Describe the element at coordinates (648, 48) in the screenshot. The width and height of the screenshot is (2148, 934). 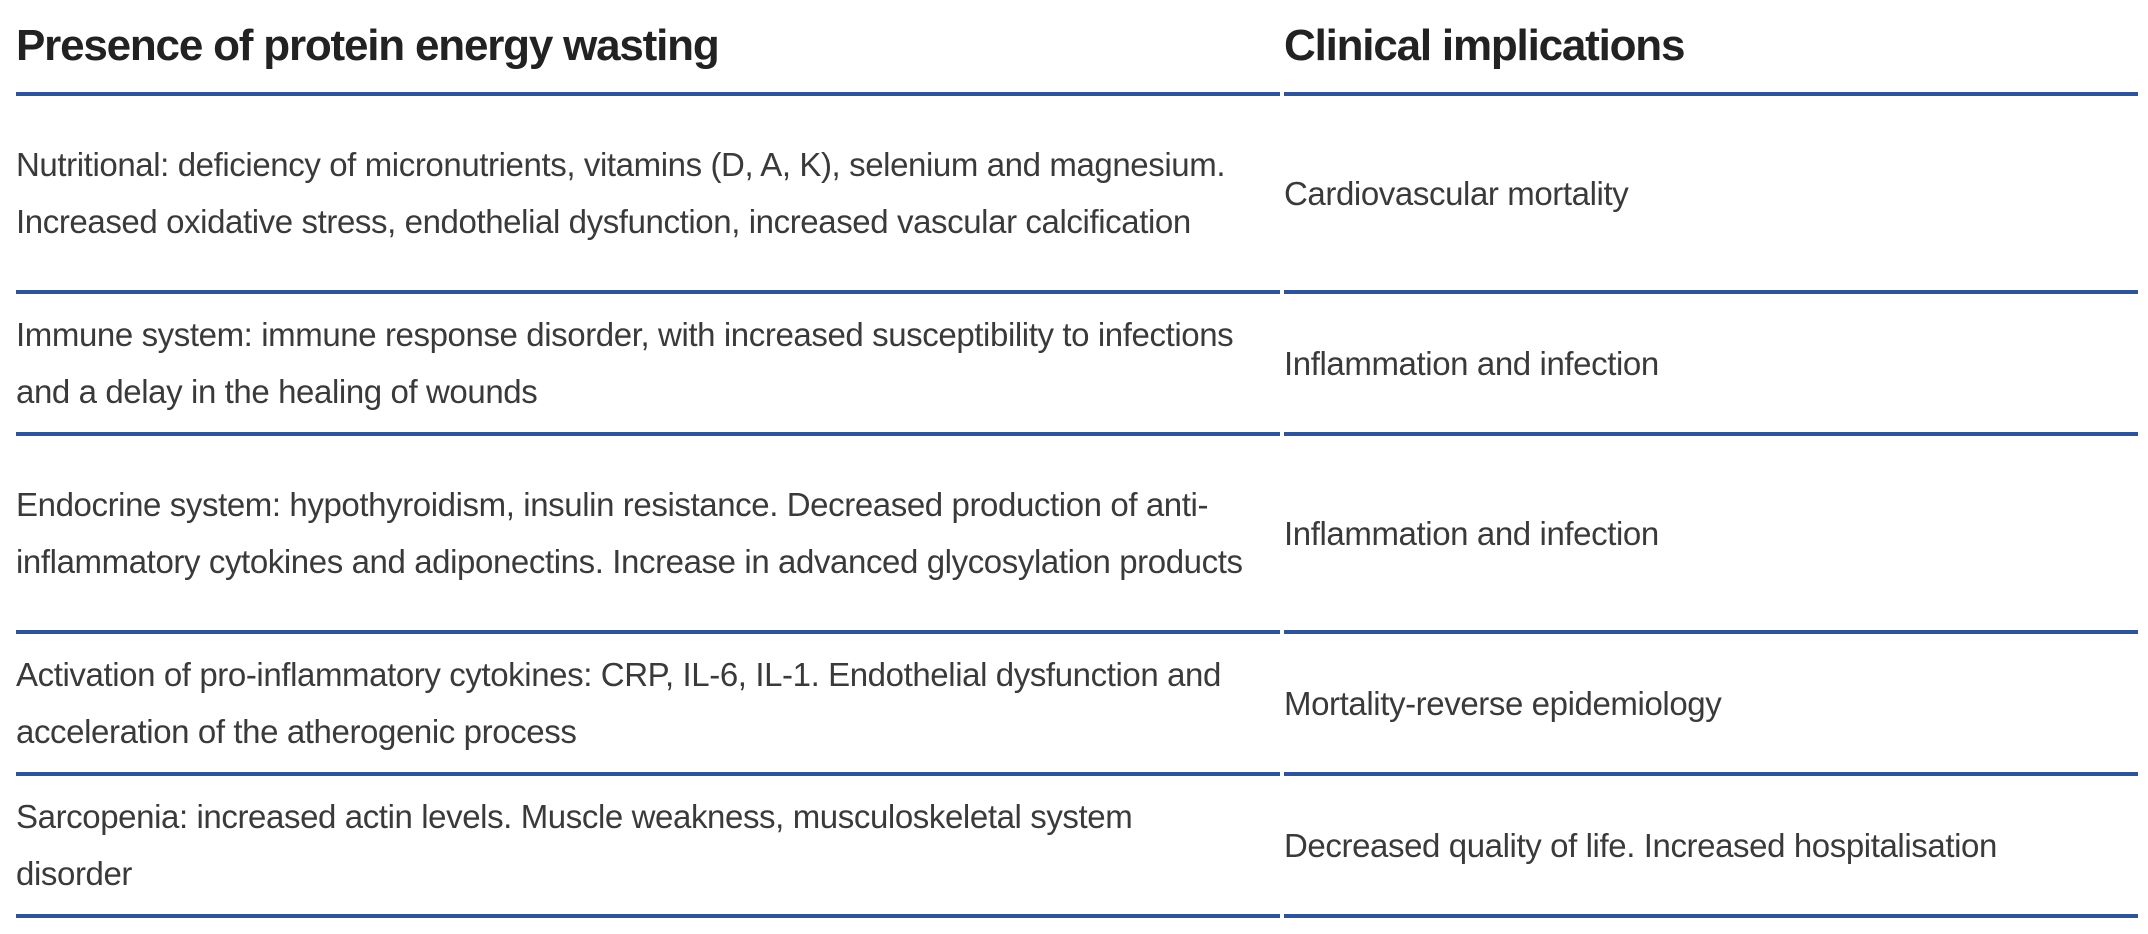
I see `column-header-presence: Presence of protein energy wasting` at that location.